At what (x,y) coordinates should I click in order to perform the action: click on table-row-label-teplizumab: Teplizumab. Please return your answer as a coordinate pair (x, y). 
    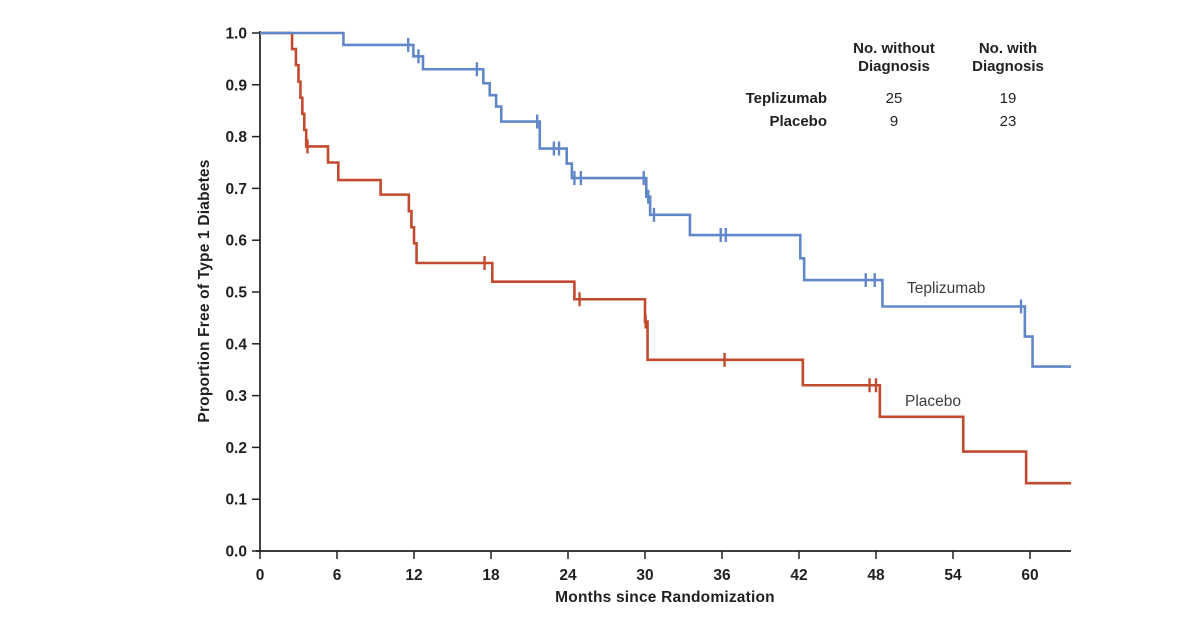
    Looking at the image, I should click on (786, 98).